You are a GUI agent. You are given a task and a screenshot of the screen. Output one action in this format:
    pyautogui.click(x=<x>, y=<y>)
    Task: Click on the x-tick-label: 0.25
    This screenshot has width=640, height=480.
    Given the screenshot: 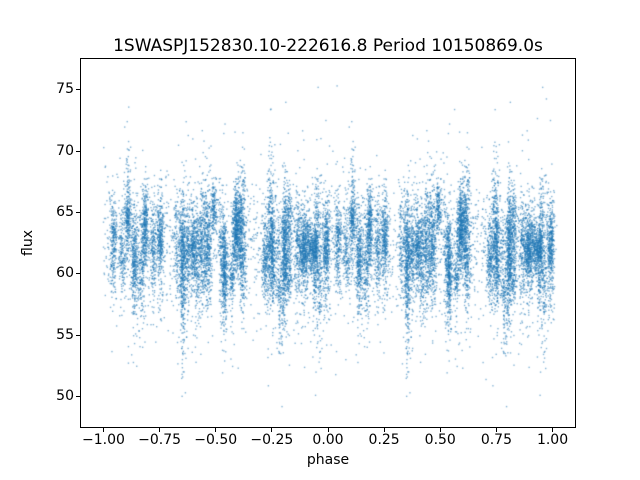 What is the action you would take?
    pyautogui.click(x=384, y=440)
    